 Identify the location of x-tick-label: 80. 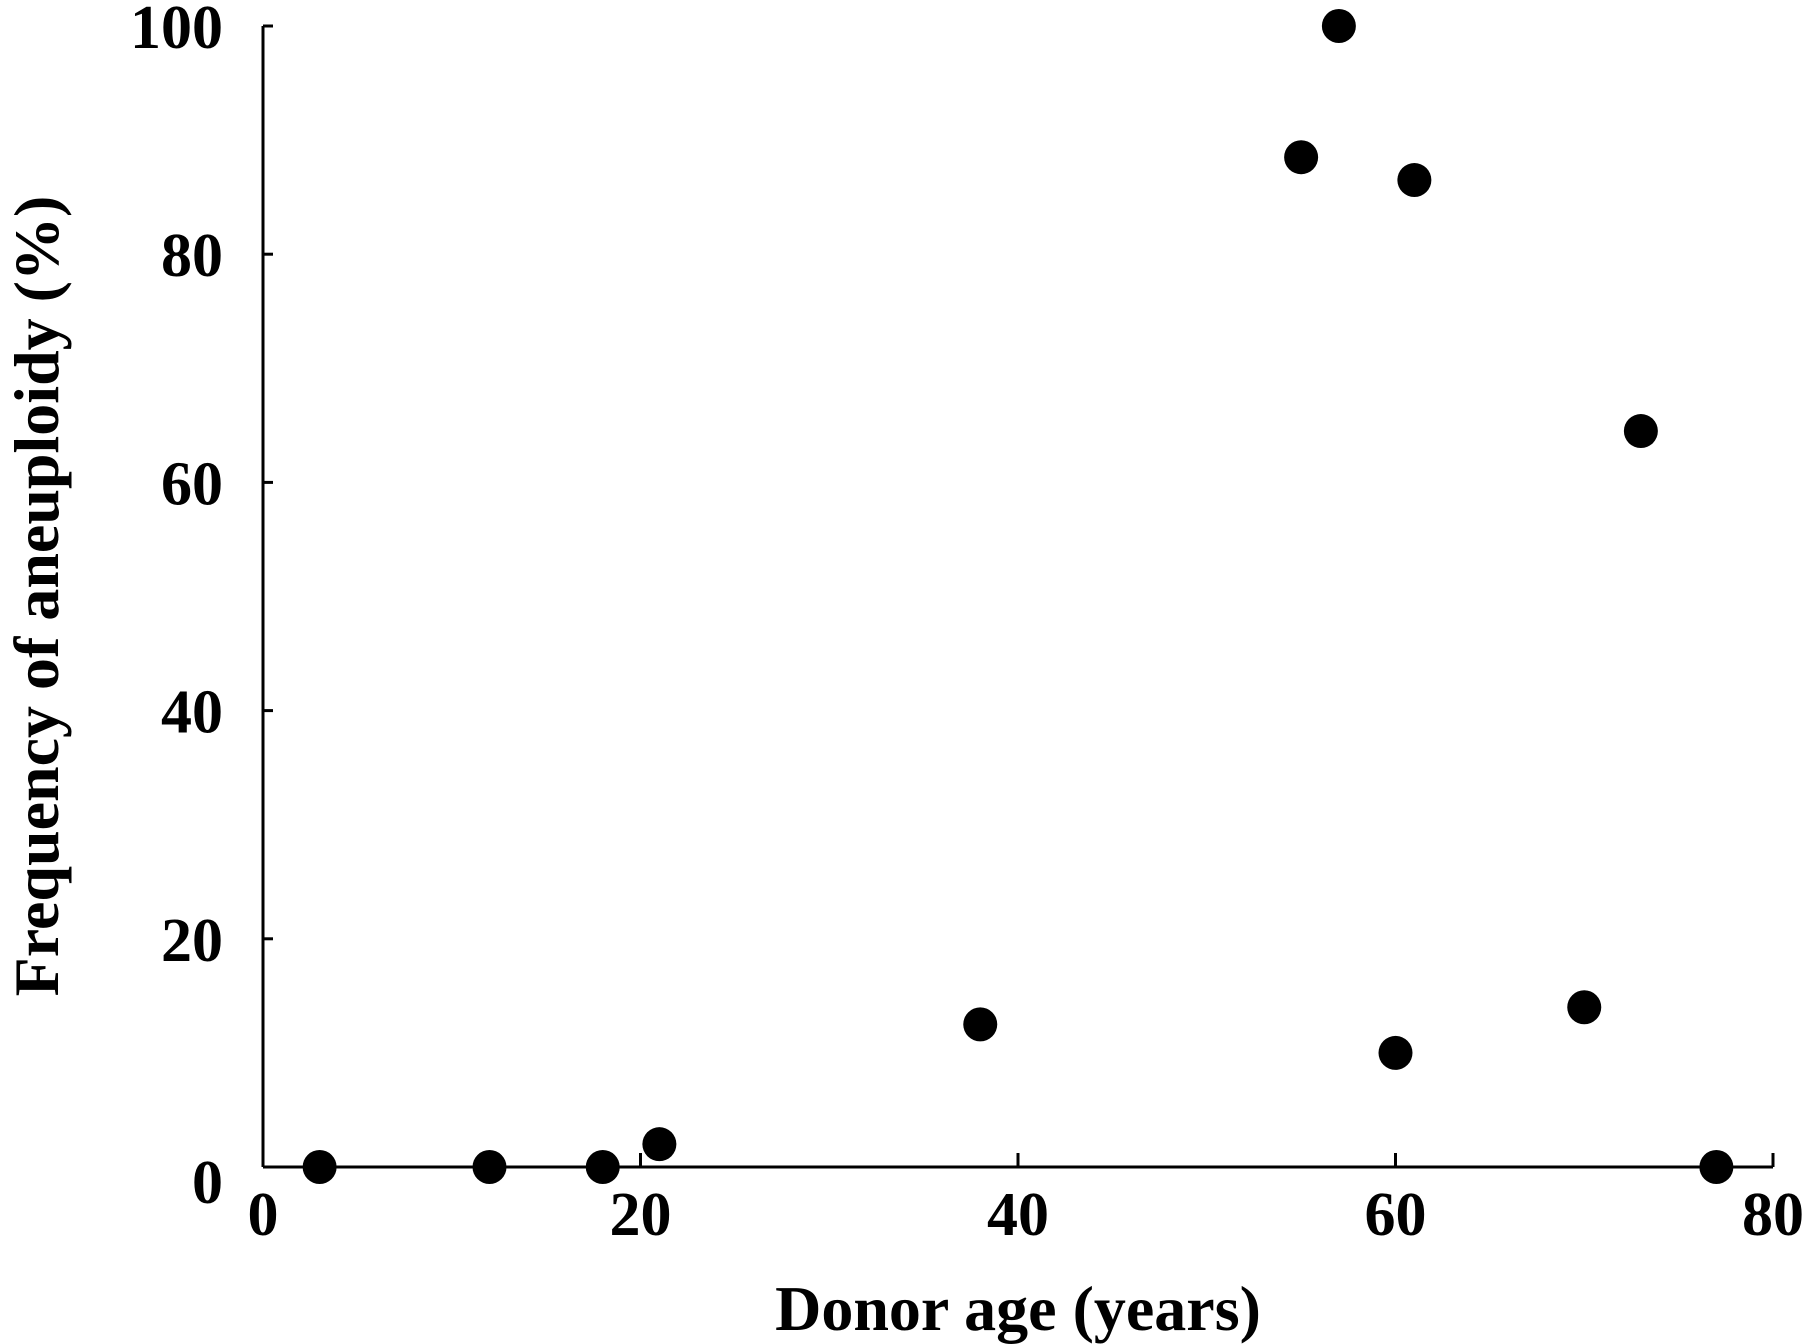
(1773, 1215).